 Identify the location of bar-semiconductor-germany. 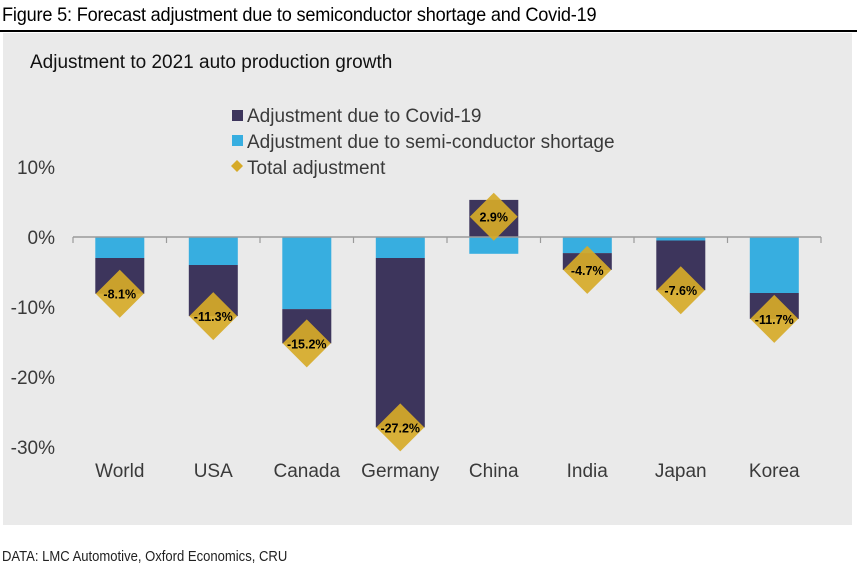
(400, 247).